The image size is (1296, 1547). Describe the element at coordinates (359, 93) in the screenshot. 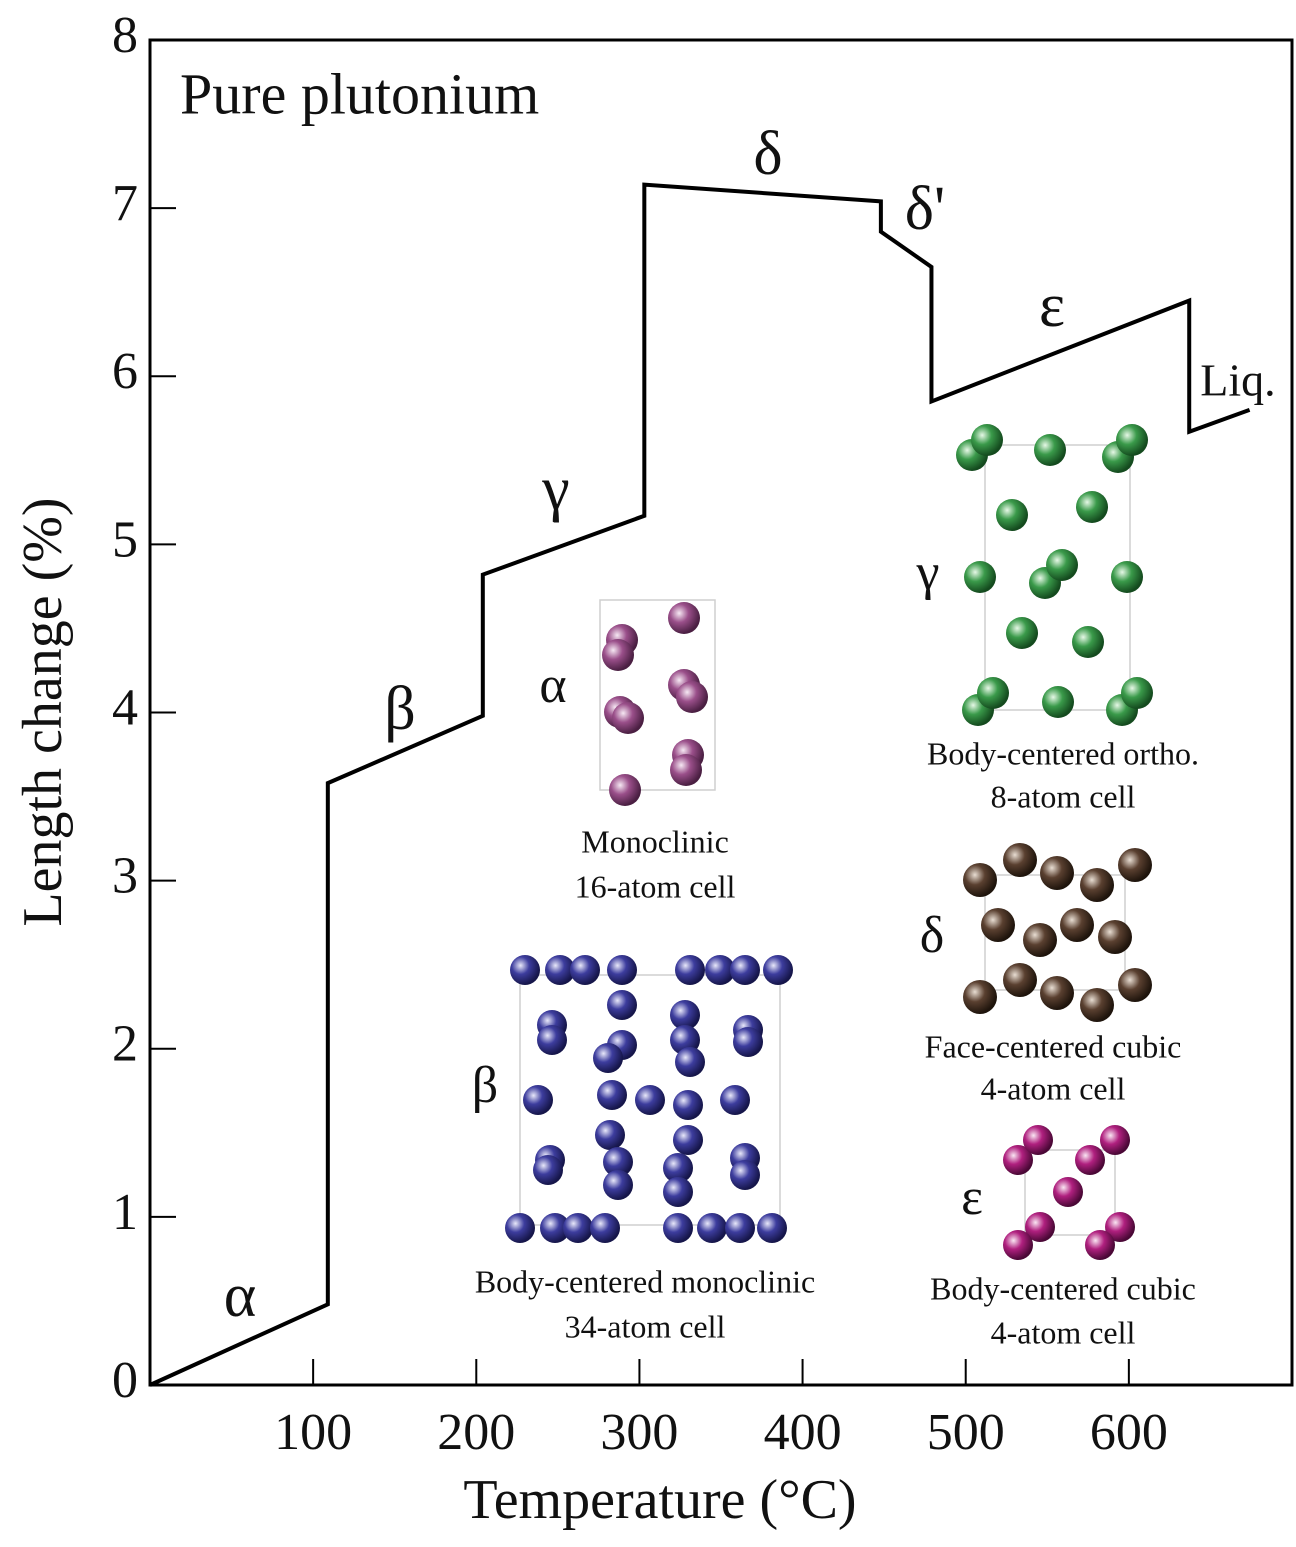

I see `chart-title: Pure plutonium` at that location.